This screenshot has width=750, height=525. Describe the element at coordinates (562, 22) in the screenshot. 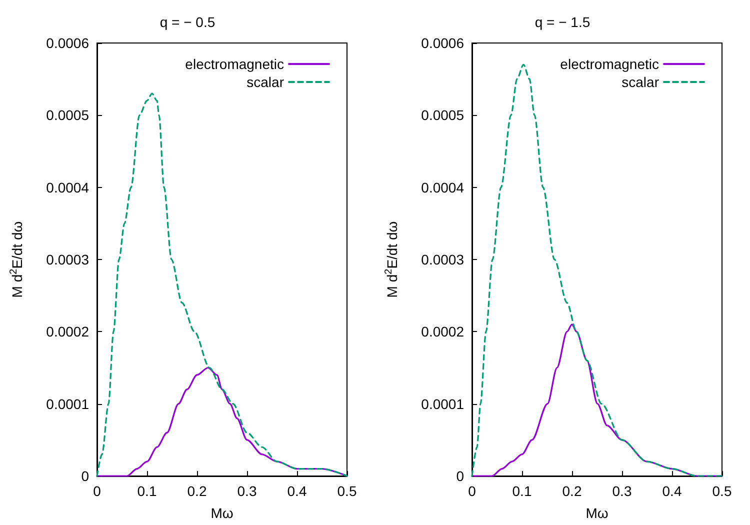

I see `chart-title: q = − 1.5` at that location.